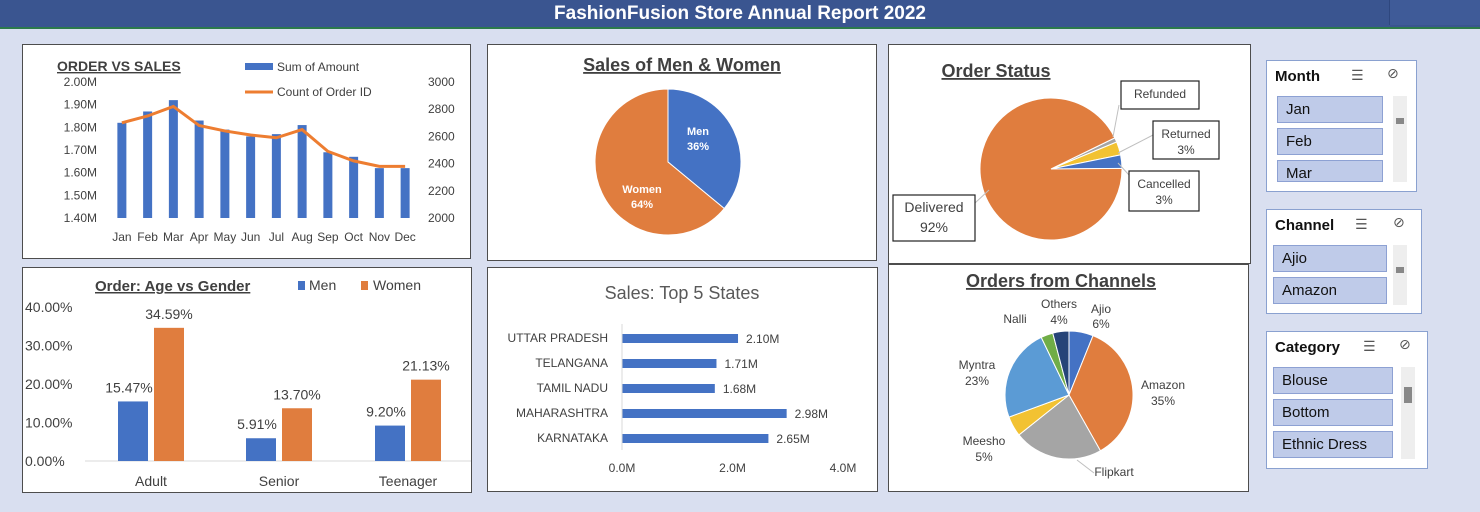 The image size is (1480, 512). What do you see at coordinates (739, 389) in the screenshot?
I see `data-label: 1.68M` at bounding box center [739, 389].